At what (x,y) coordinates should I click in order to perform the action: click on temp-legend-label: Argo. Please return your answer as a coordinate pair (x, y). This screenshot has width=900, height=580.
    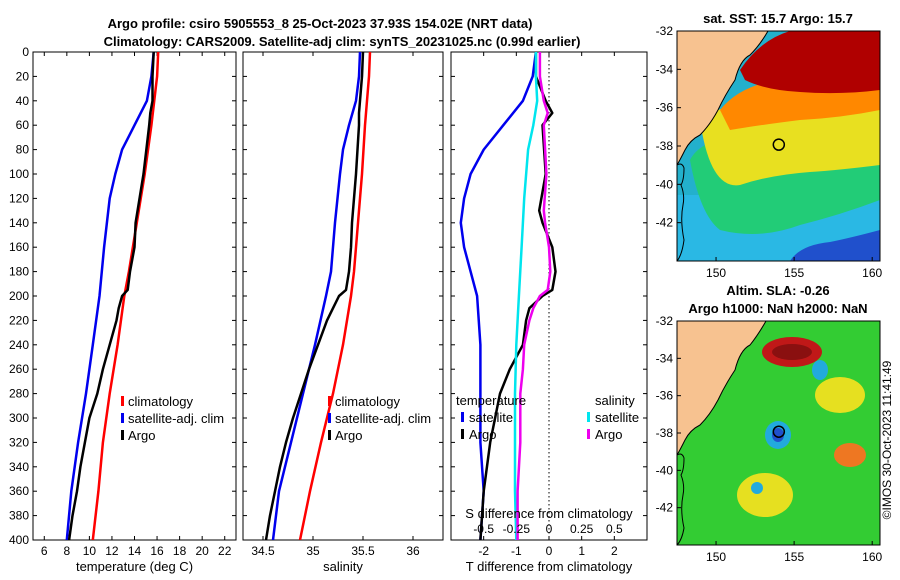
    Looking at the image, I should click on (141, 435).